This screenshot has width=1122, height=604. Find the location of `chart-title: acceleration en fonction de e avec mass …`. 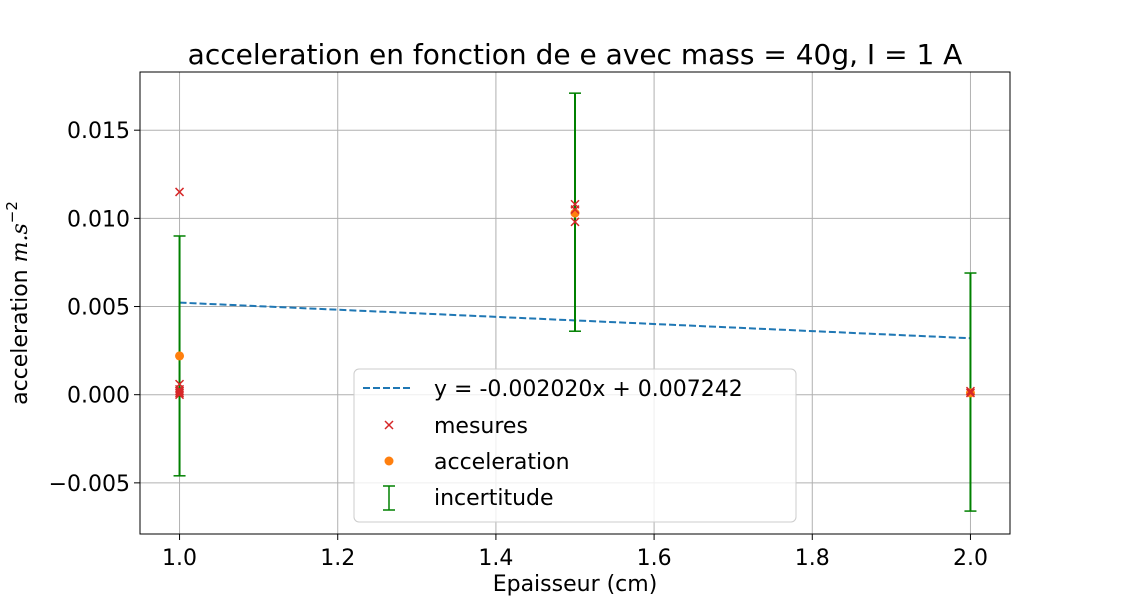

chart-title: acceleration en fonction de e avec mass … is located at coordinates (575, 54).